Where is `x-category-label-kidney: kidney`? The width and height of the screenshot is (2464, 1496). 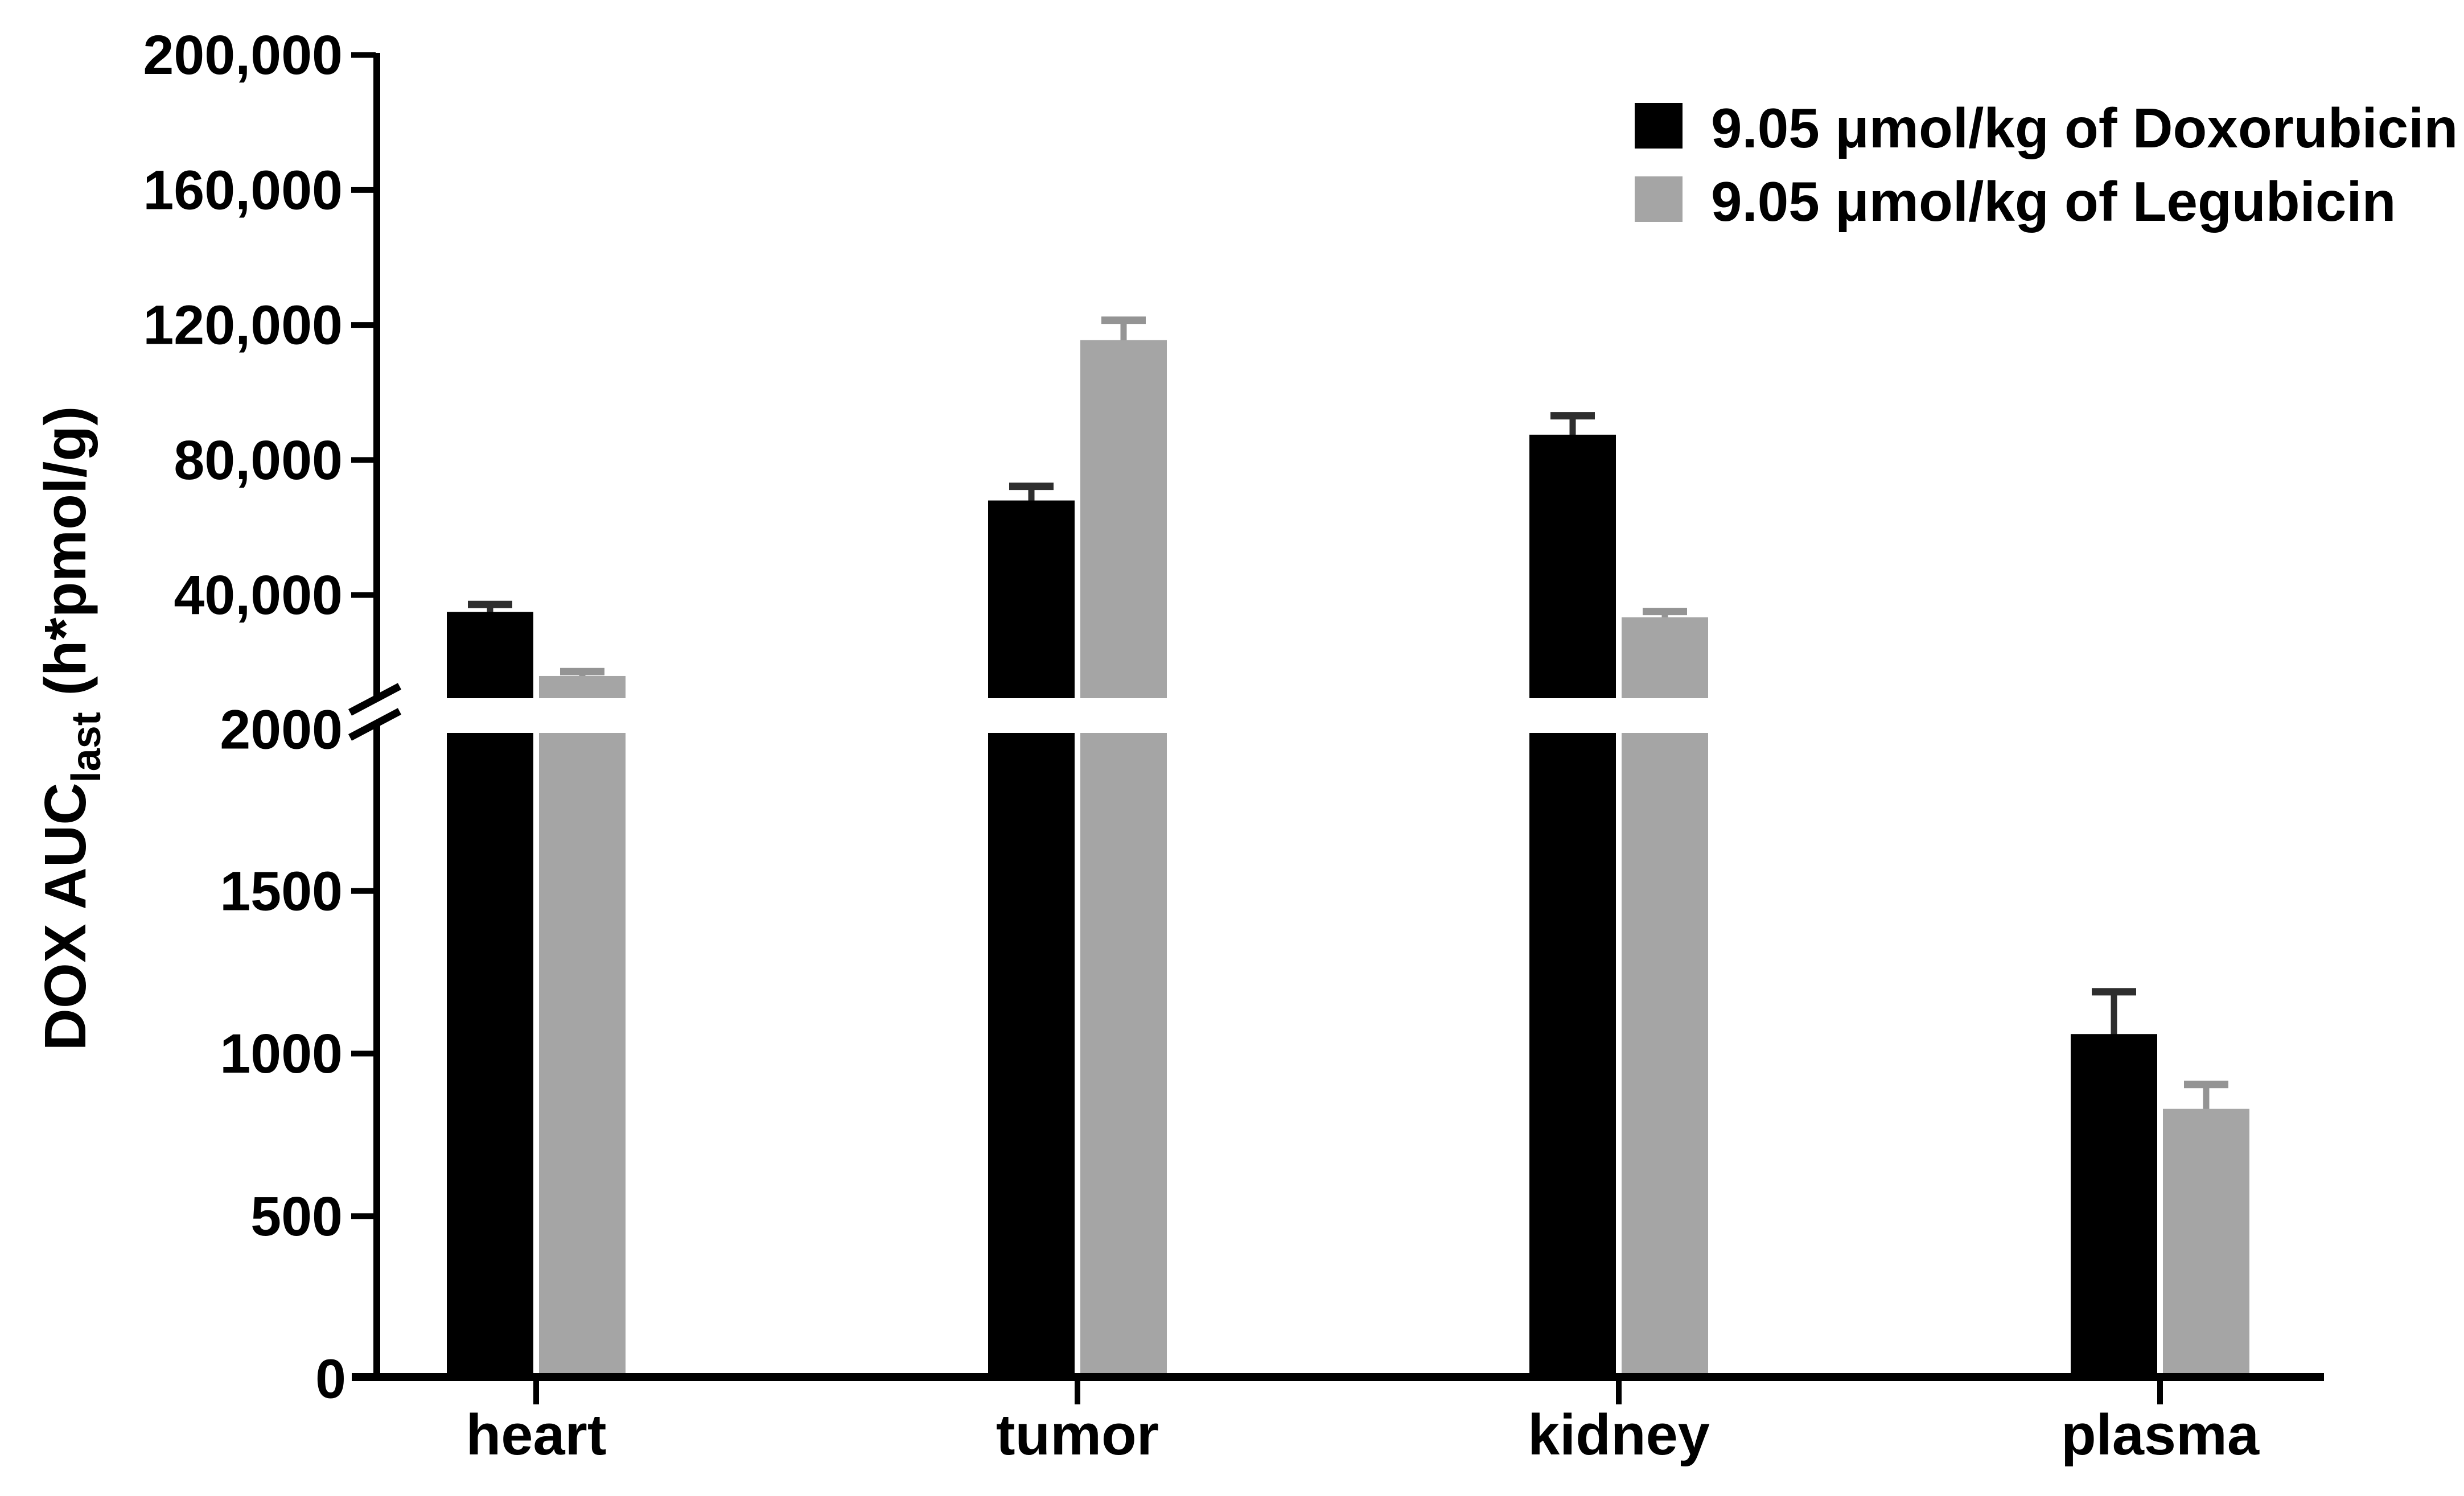
x-category-label-kidney: kidney is located at coordinates (1619, 1435).